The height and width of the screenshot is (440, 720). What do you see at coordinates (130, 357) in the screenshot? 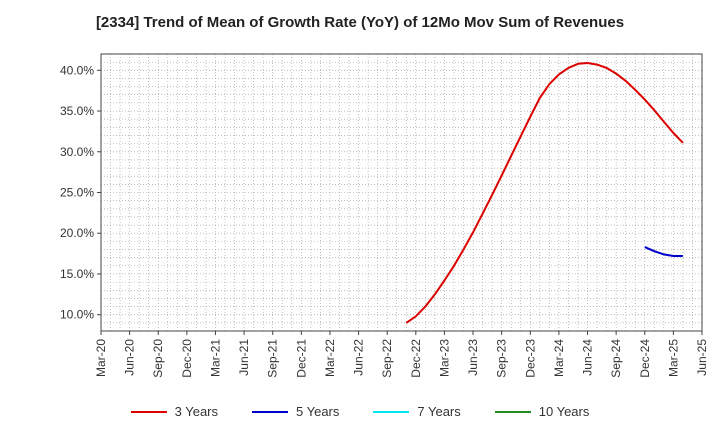
I see `x-tick-label: Jun-20` at bounding box center [130, 357].